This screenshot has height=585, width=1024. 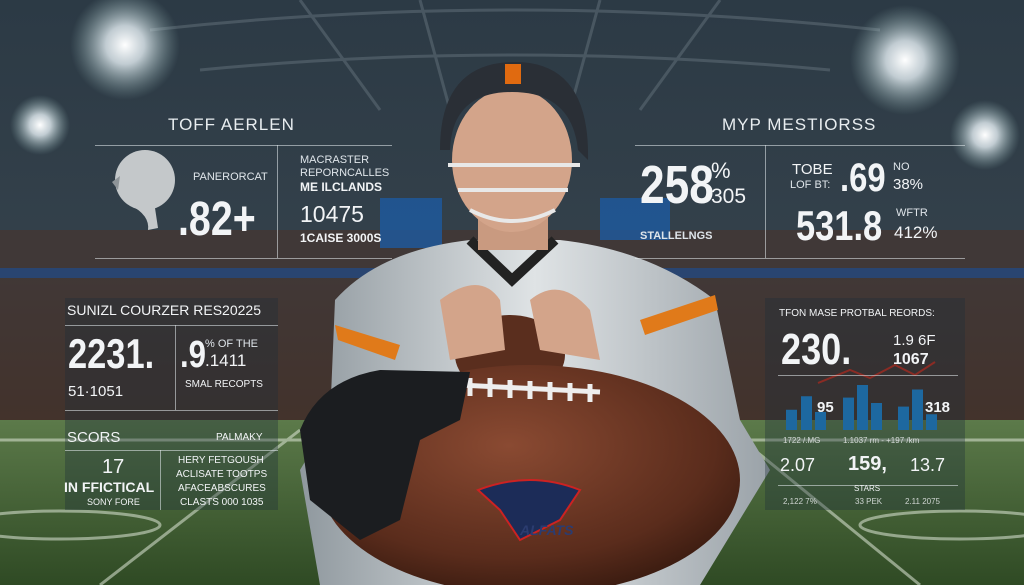 I want to click on top-right-value3-sub: 412%, so click(x=916, y=232).